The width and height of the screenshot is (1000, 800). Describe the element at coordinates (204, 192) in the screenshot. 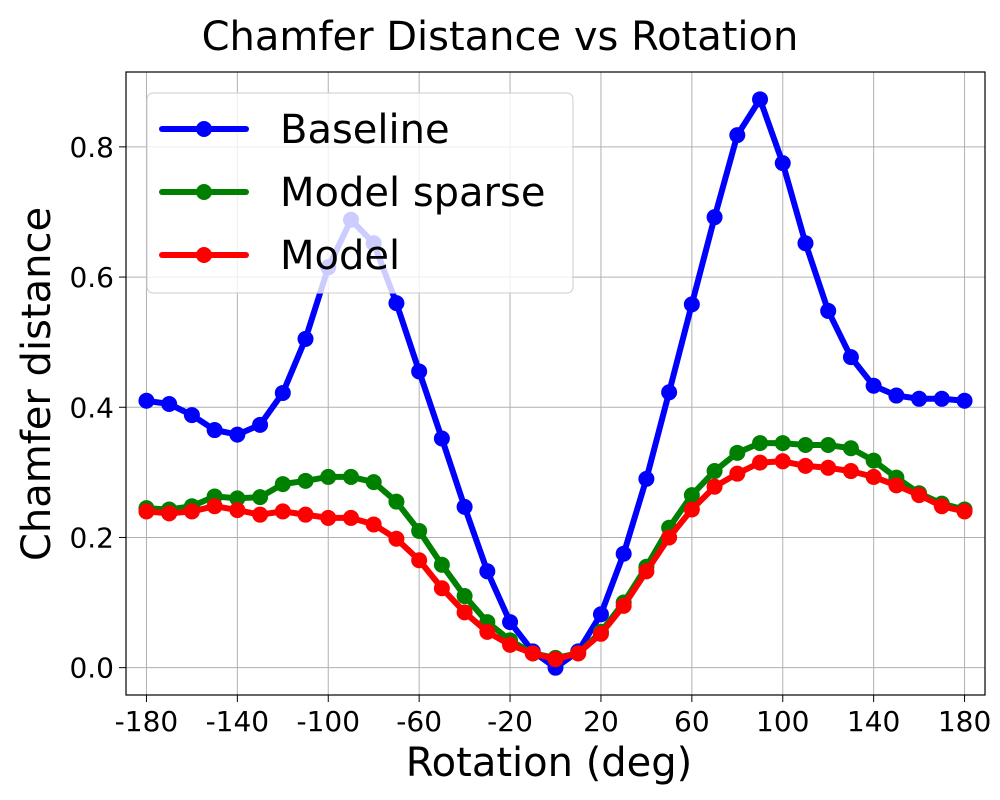

I see `legend-marker-model-sparse` at that location.